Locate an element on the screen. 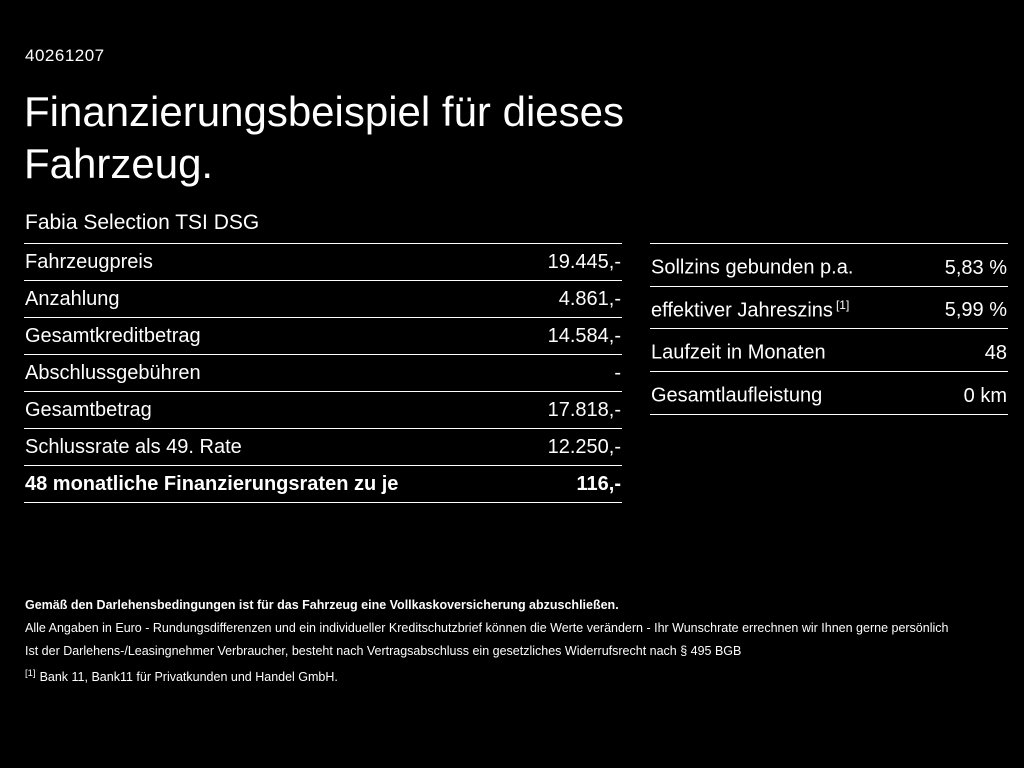 The image size is (1024, 768). row-value: 5,83 % is located at coordinates (975, 267).